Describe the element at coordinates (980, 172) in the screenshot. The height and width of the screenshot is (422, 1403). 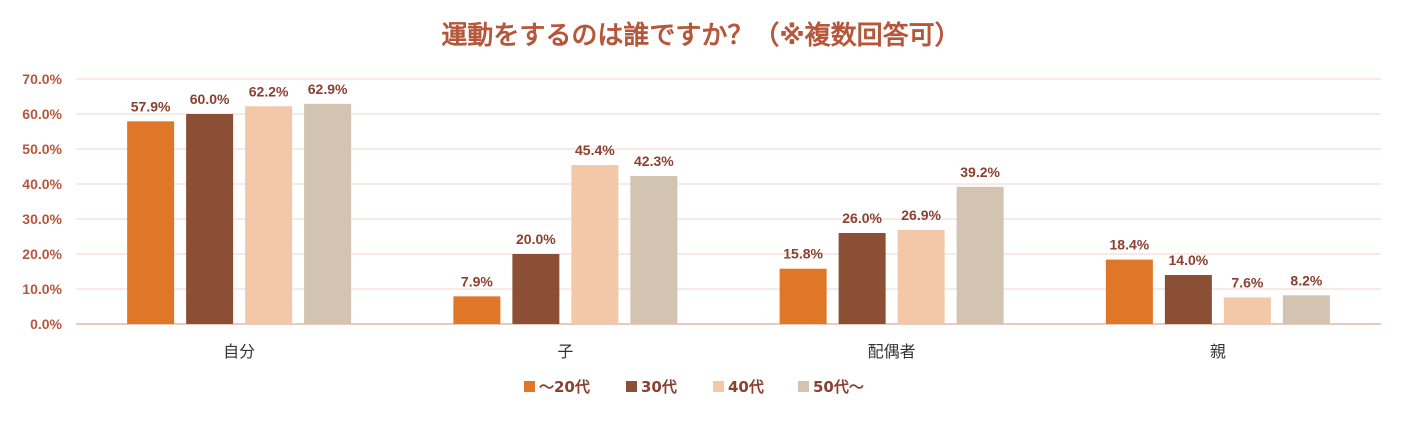
I see `data-label: 39.2%` at that location.